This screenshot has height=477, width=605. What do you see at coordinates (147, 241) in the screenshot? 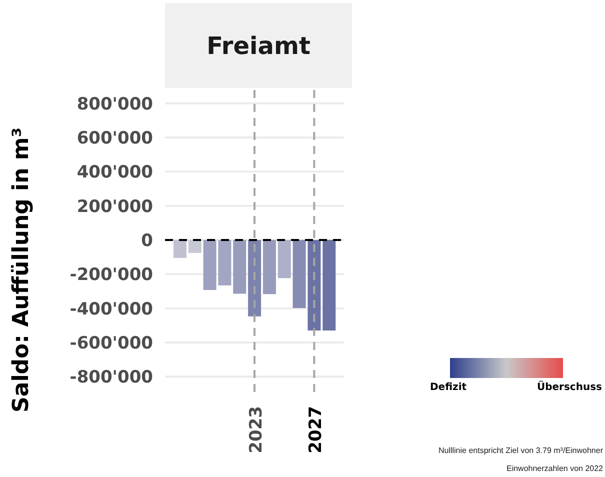
I see `y-tick-label: 0` at bounding box center [147, 241].